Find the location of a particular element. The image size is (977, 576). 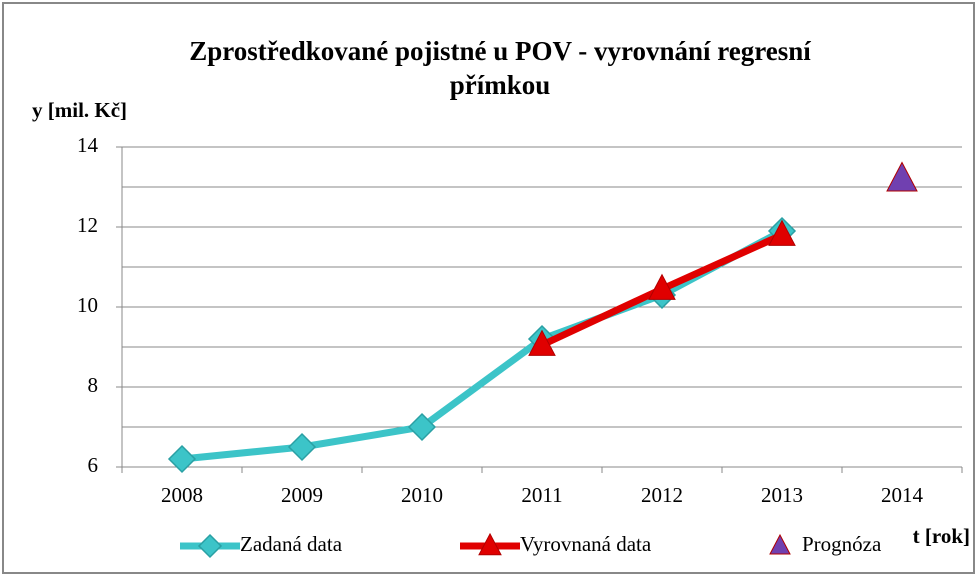

legend-label: Prognóza is located at coordinates (842, 544).